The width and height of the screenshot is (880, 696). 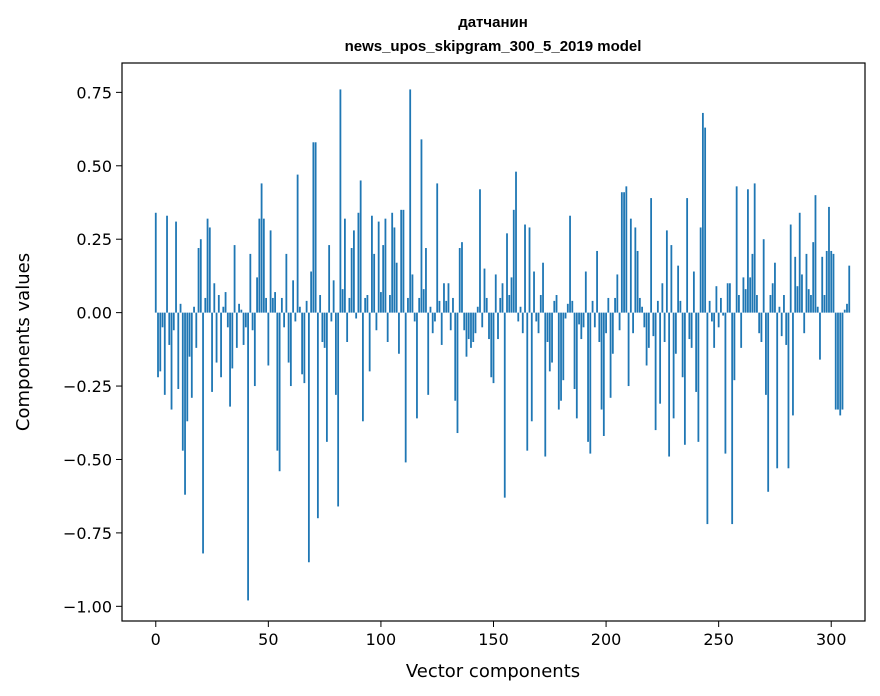 What do you see at coordinates (94, 92) in the screenshot?
I see `y-tick-label: 0.75` at bounding box center [94, 92].